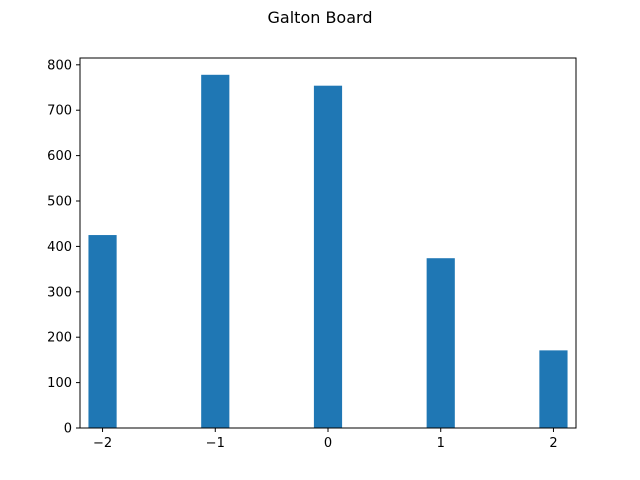  I want to click on y-tick-label: 500, so click(59, 202).